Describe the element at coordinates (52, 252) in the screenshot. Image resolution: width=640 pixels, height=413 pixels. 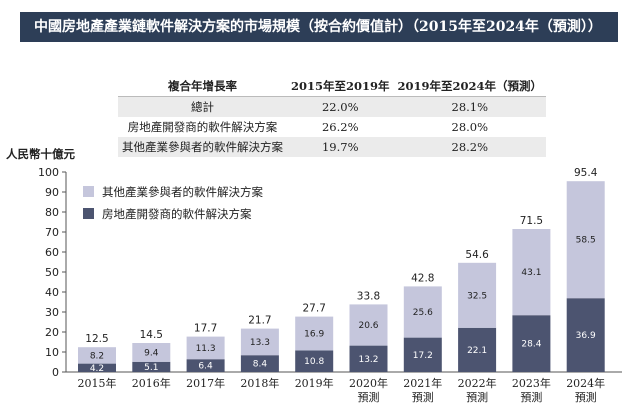
I see `y-tick-label: 60` at that location.